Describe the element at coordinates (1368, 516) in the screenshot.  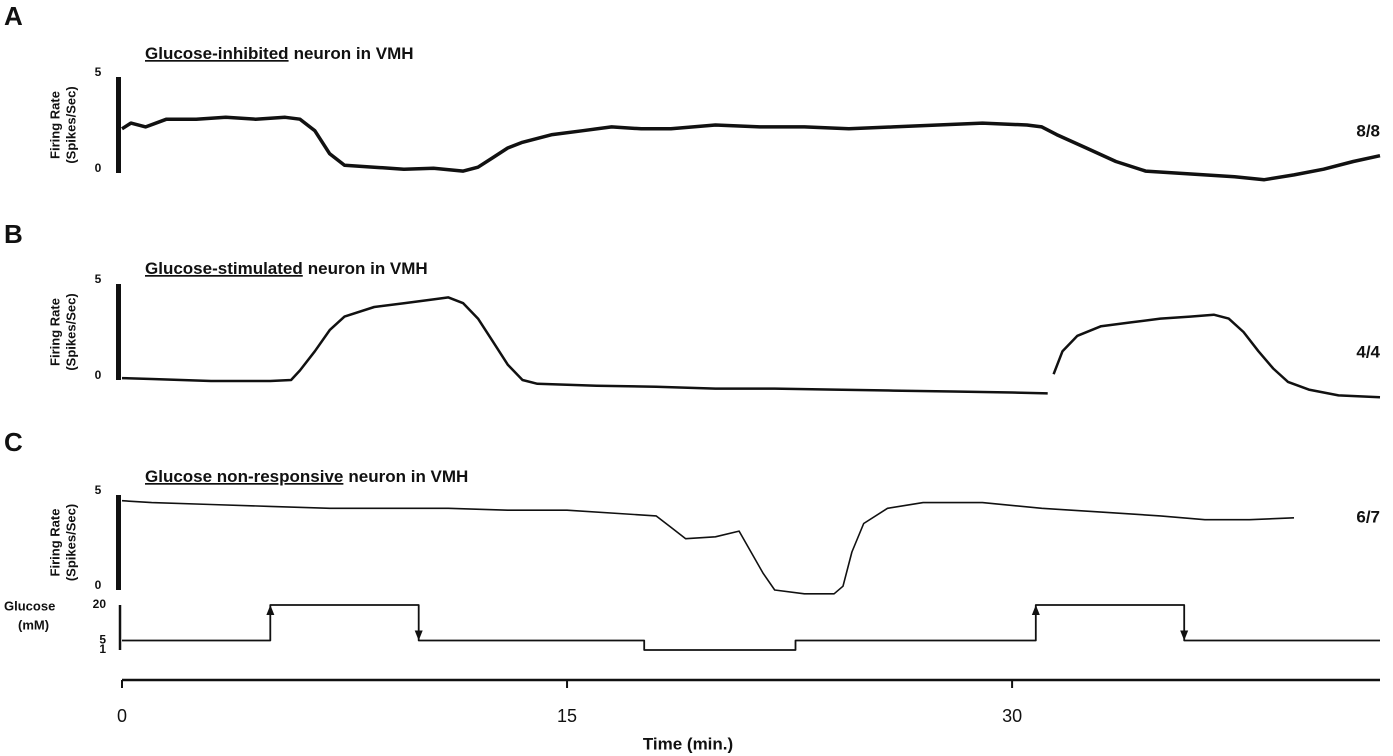
I see `ratio: 6/7` at that location.